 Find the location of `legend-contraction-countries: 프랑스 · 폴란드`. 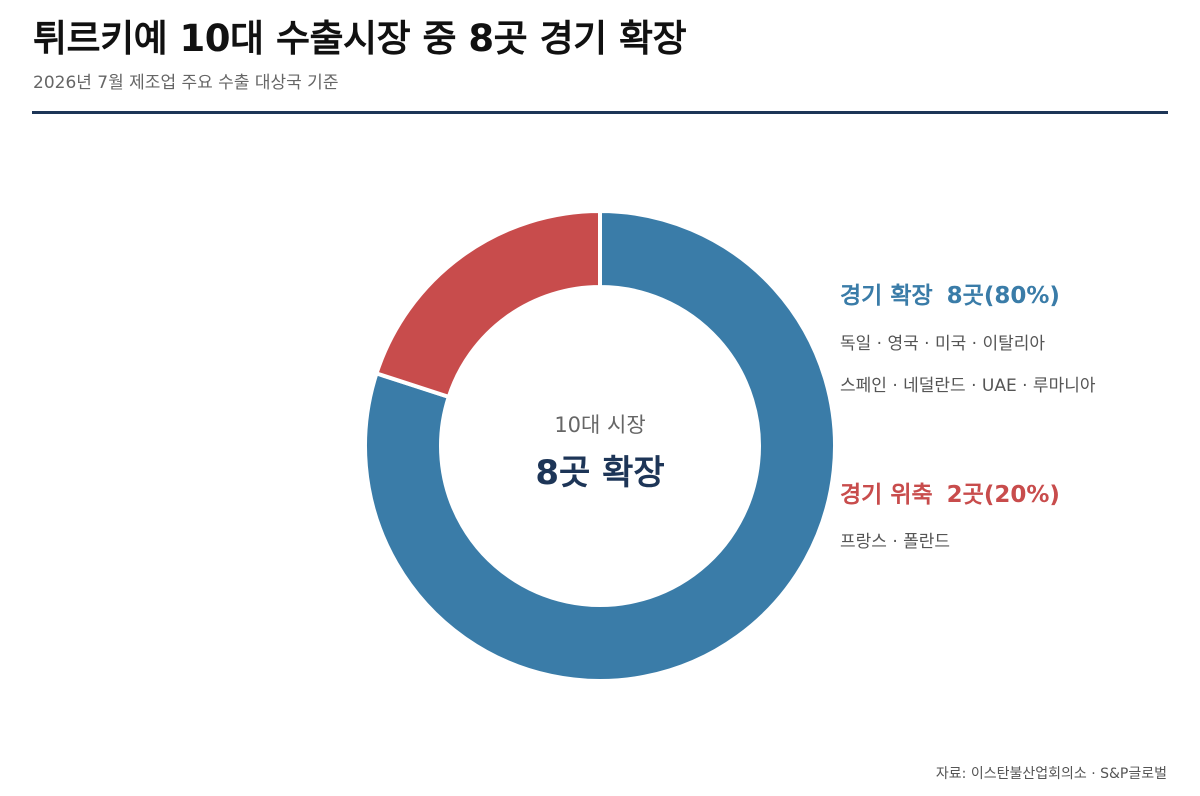

legend-contraction-countries: 프랑스 · 폴란드 is located at coordinates (895, 542).